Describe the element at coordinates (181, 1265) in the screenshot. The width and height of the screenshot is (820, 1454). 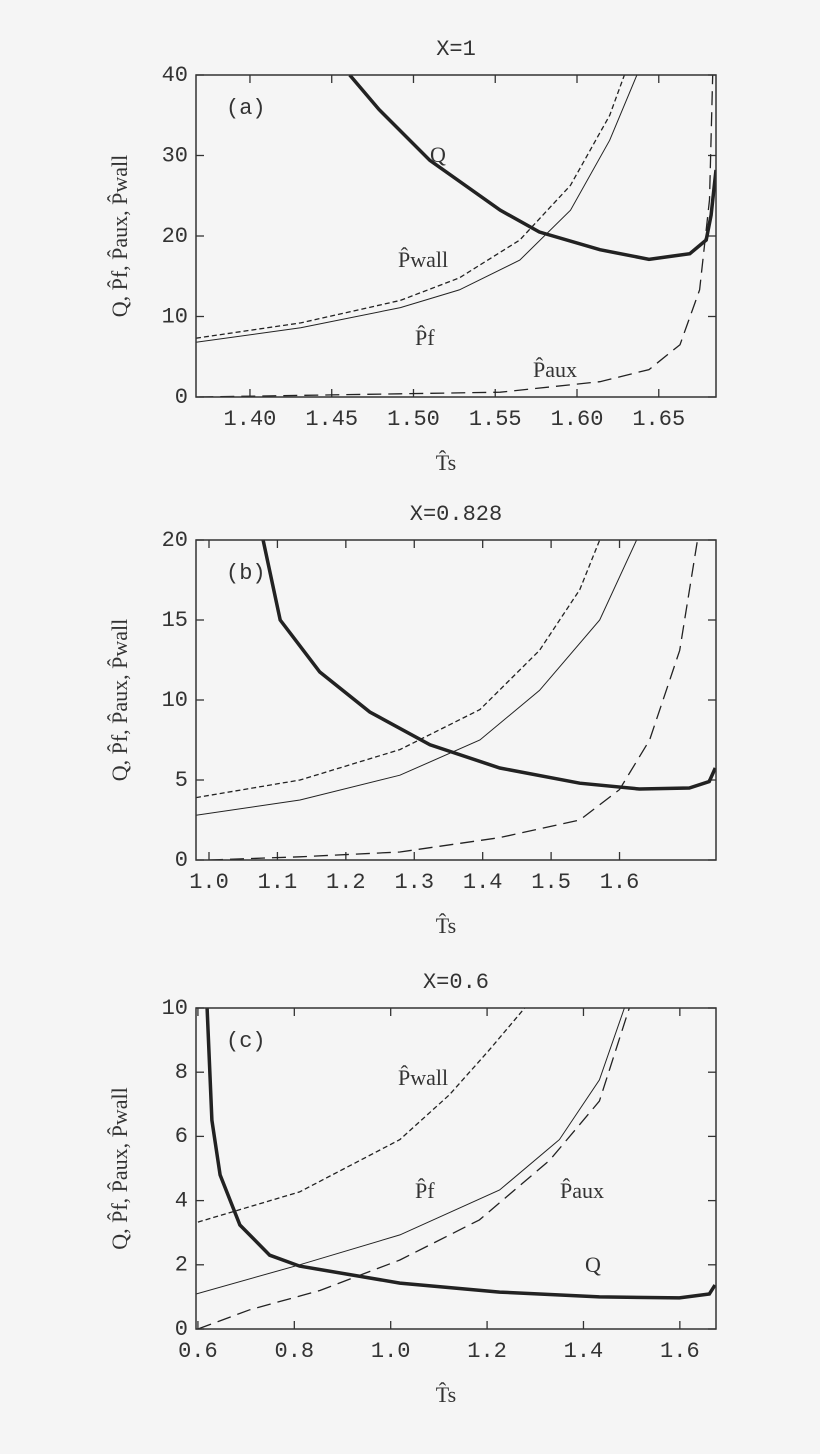
I see `y-tick-label: 2` at that location.